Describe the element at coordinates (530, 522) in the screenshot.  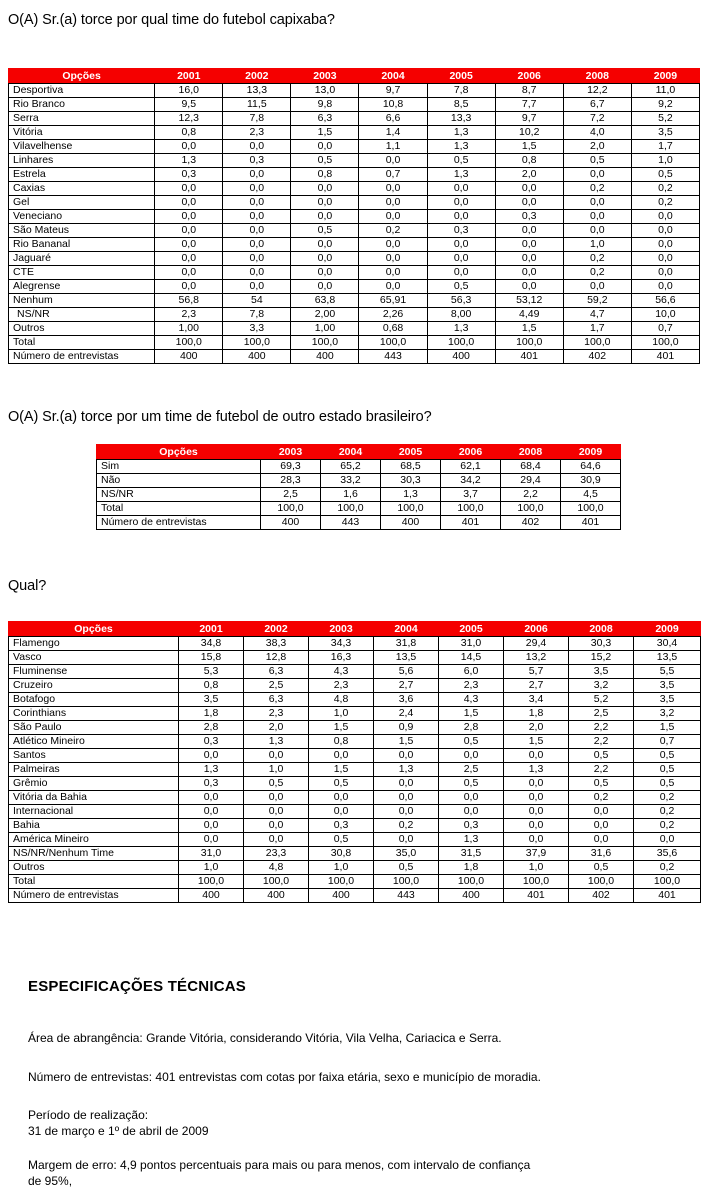
I see `row-value: 402` at that location.